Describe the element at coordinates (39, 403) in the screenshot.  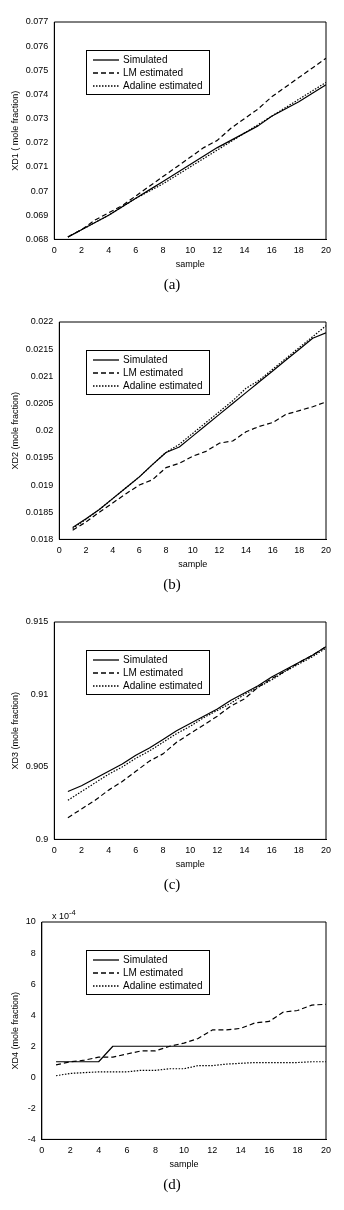
I see `y-tick-label: 0.0205` at that location.